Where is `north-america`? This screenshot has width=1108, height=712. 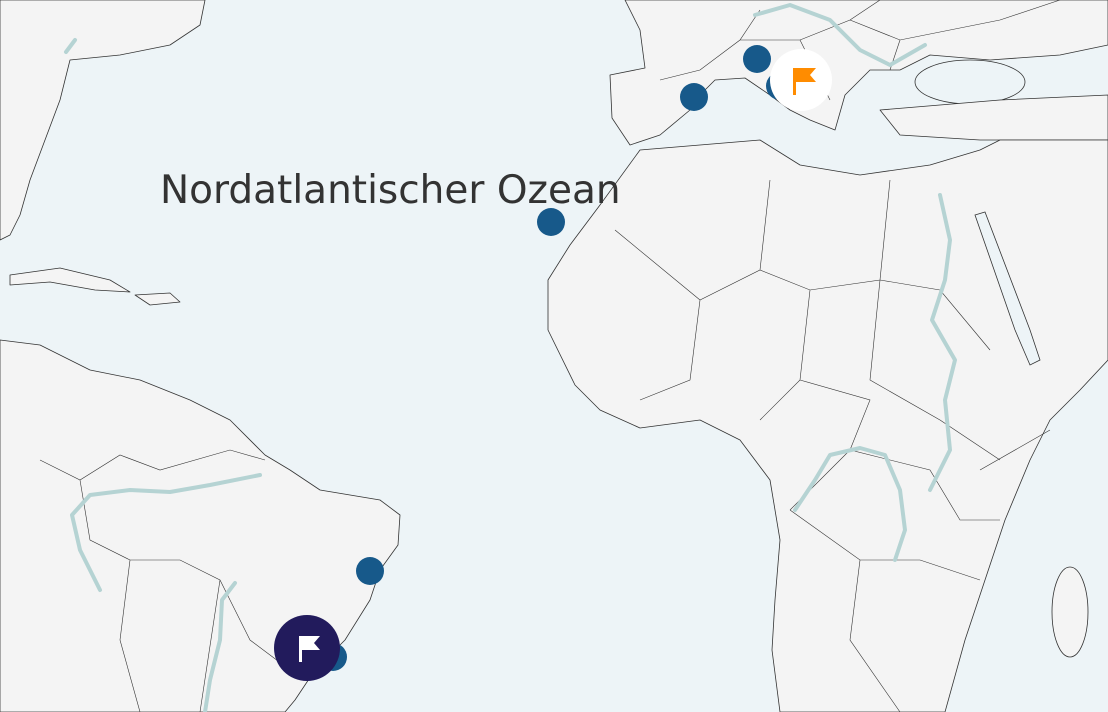 north-america is located at coordinates (103, 120).